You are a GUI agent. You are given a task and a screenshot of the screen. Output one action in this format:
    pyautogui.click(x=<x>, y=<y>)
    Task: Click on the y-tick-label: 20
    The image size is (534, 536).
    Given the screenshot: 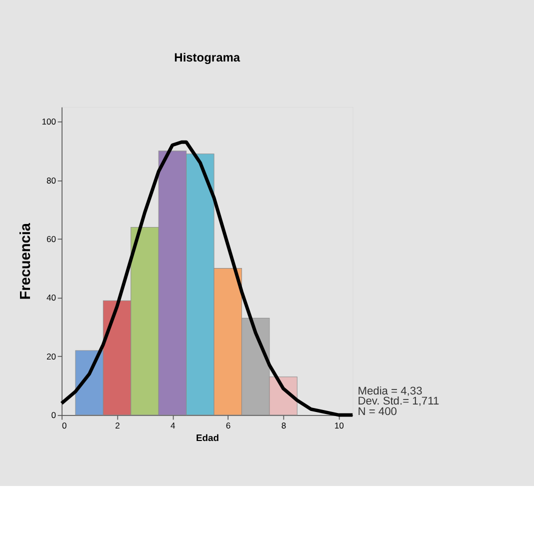 What is the action you would take?
    pyautogui.click(x=51, y=356)
    